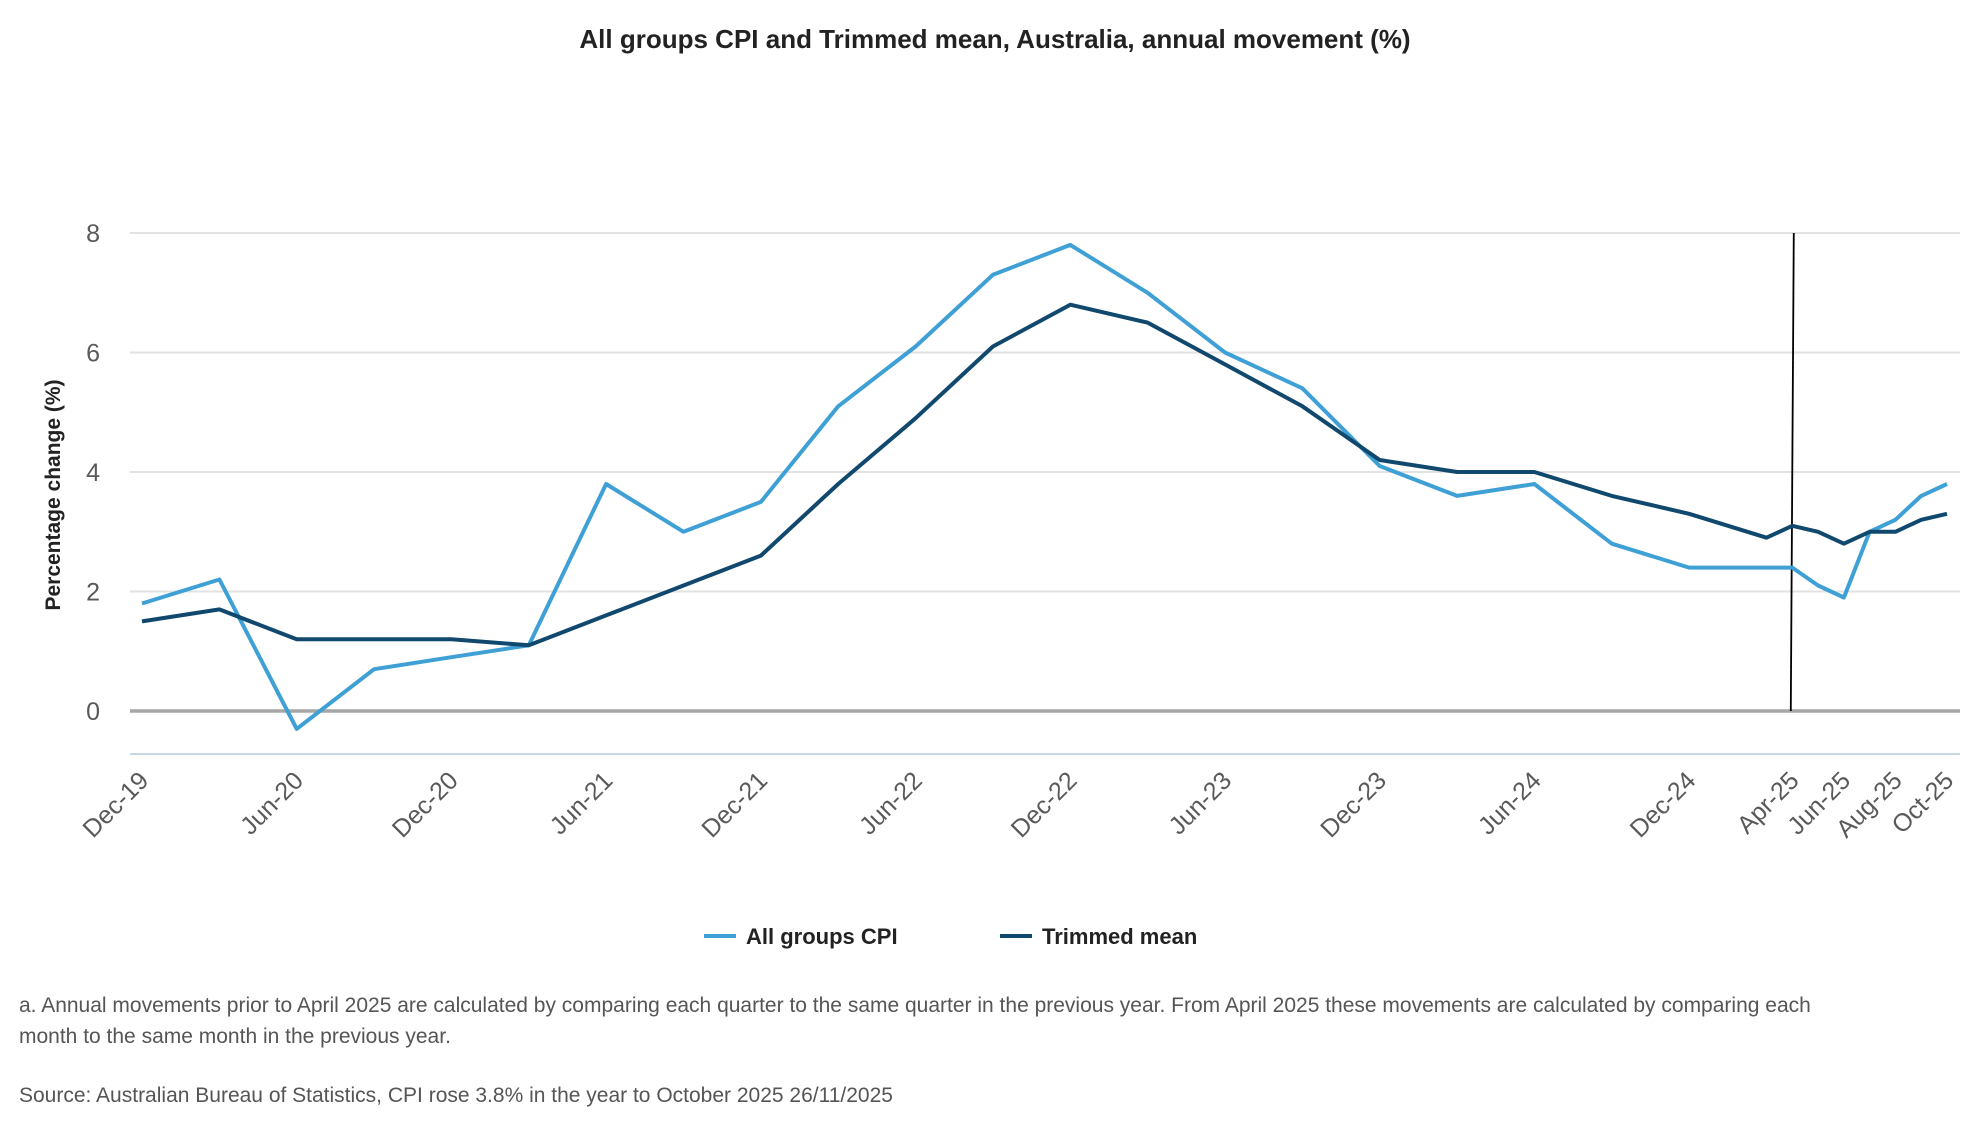 The height and width of the screenshot is (1140, 1980). I want to click on y-tick-label: 0, so click(93, 712).